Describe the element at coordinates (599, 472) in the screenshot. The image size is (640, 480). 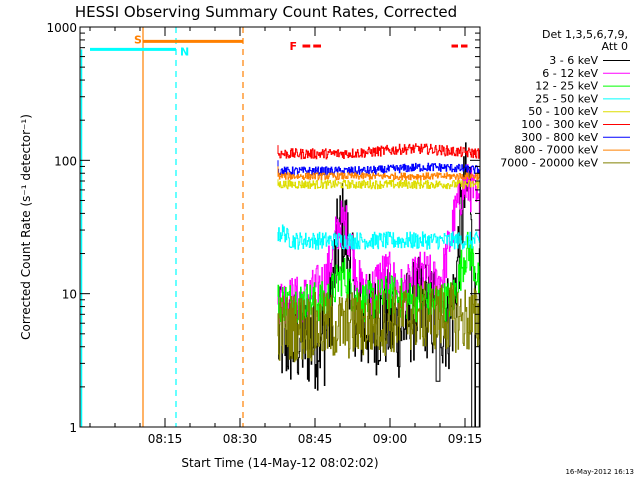
I see `footer-date: 16-May-2012 16:13` at that location.